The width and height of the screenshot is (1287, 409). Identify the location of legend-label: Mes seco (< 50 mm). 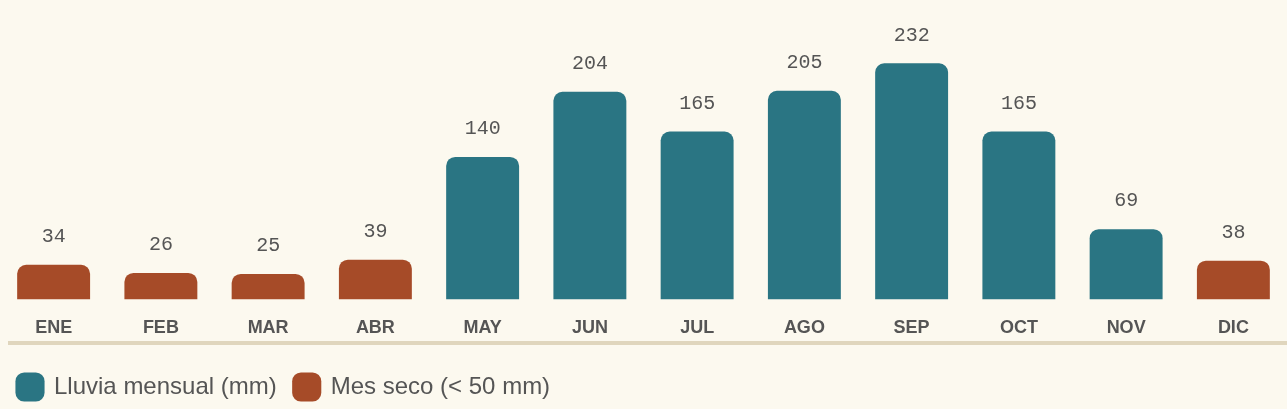
(440, 385).